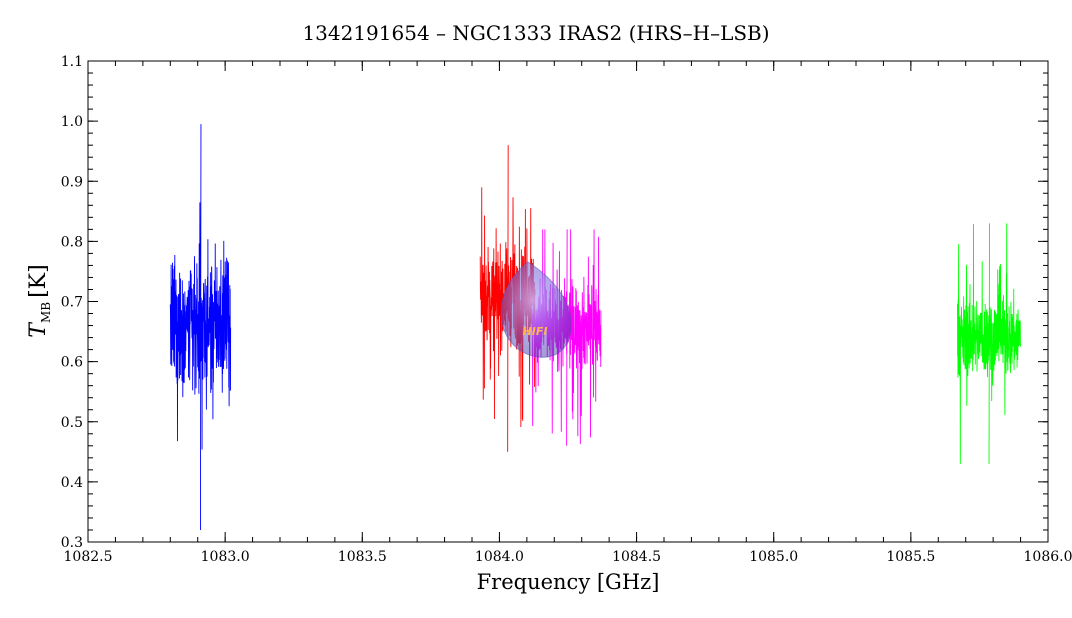 This screenshot has width=1072, height=618. What do you see at coordinates (72, 543) in the screenshot?
I see `y-tick-label: 0.3` at bounding box center [72, 543].